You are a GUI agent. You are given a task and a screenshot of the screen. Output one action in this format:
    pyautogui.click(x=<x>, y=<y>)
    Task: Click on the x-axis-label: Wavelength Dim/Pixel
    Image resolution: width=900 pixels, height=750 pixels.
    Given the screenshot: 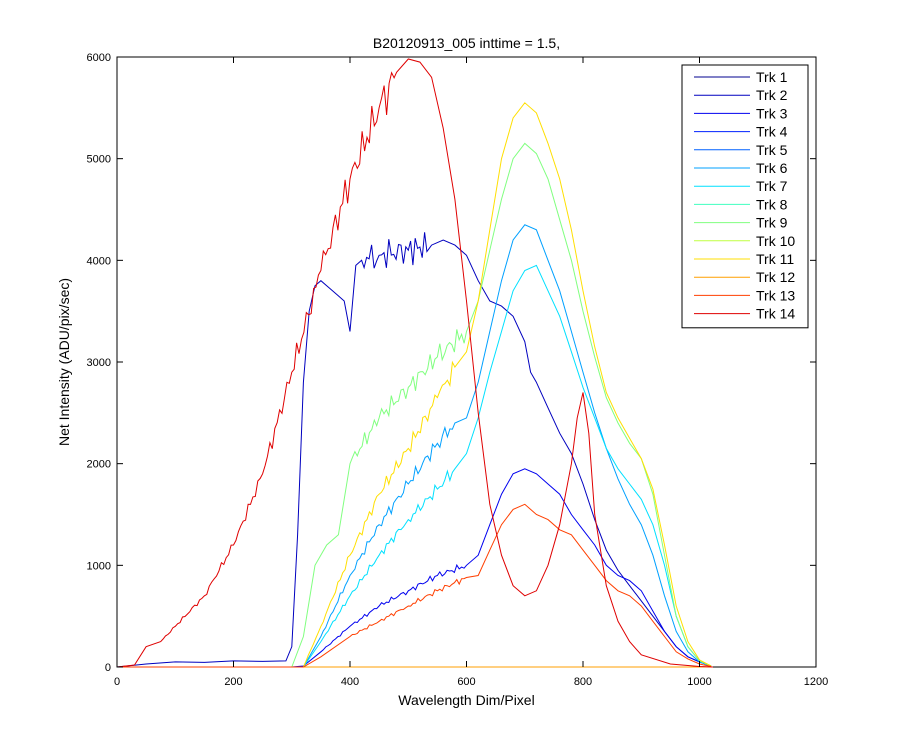 What is the action you would take?
    pyautogui.click(x=466, y=700)
    